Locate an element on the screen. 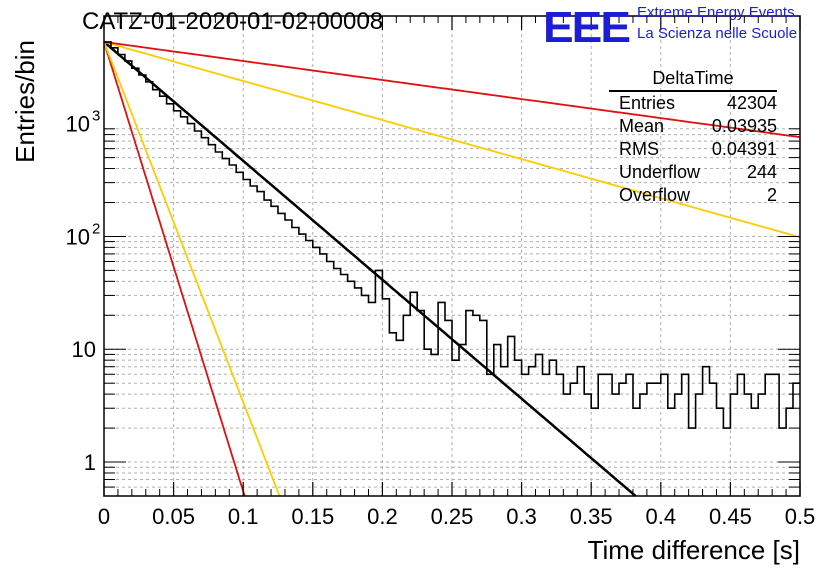 The height and width of the screenshot is (572, 836). stats-label: Underflow is located at coordinates (660, 172).